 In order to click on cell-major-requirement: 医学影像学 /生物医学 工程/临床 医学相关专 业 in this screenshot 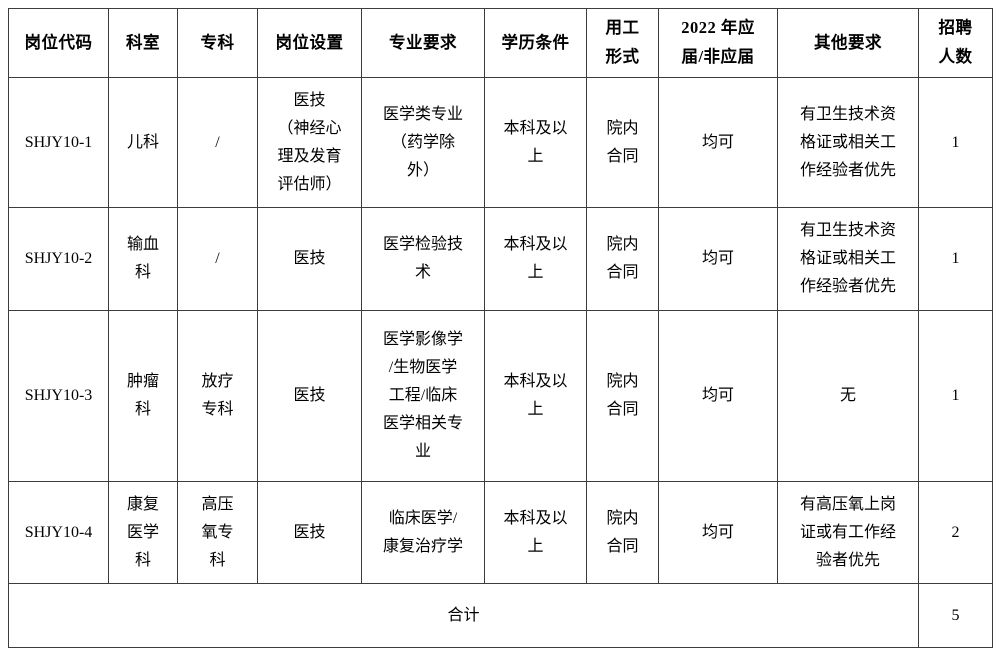, I will do `click(423, 396)`.